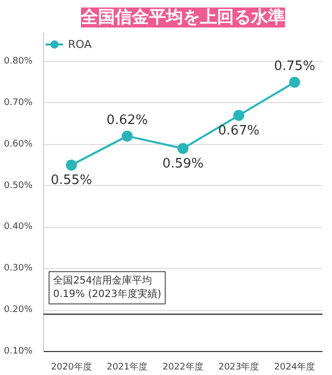  What do you see at coordinates (18, 103) in the screenshot?
I see `y-tick-label: 0.70%` at bounding box center [18, 103].